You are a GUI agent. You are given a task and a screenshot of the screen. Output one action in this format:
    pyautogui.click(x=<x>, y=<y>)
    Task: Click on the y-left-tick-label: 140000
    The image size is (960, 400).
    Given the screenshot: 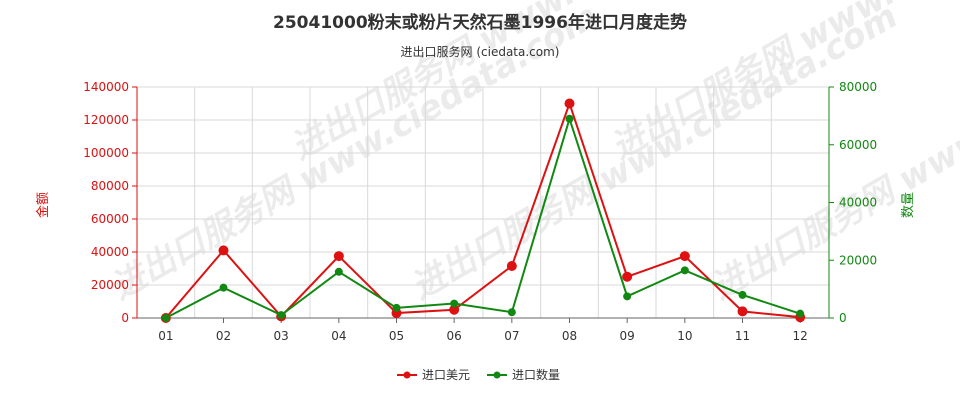 What is the action you would take?
    pyautogui.click(x=106, y=87)
    